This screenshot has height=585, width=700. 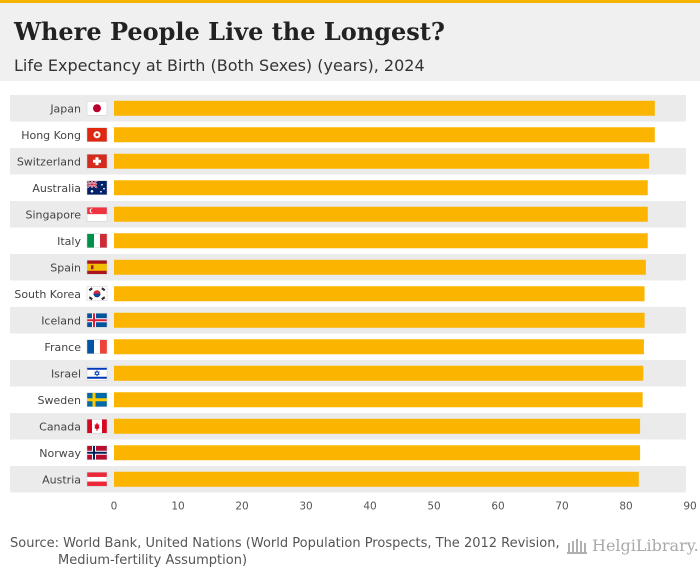 What do you see at coordinates (497, 507) in the screenshot?
I see `x-tick-label: 60` at bounding box center [497, 507].